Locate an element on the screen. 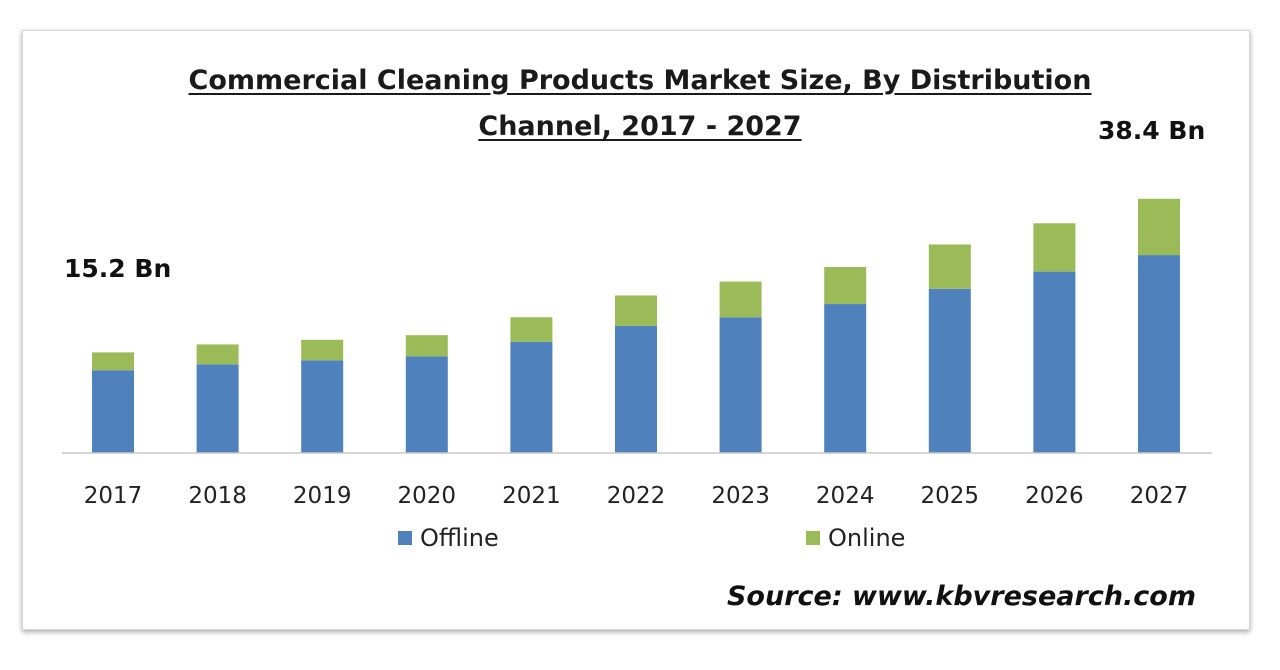 The width and height of the screenshot is (1280, 670). legend-swatch-online is located at coordinates (813, 538).